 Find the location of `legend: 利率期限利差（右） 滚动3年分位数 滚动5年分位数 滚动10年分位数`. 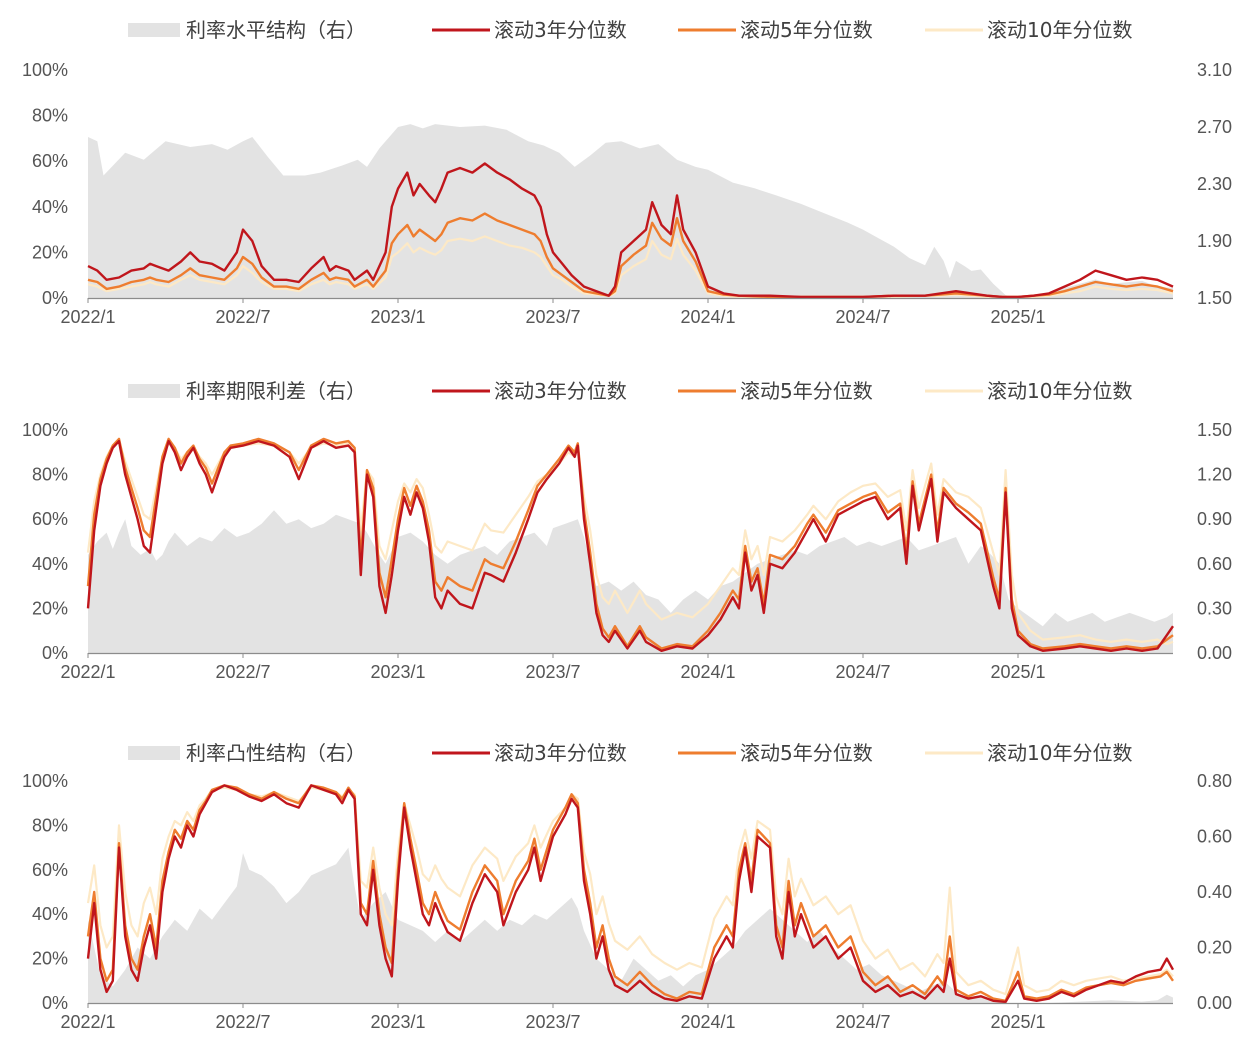

legend: 利率期限利差（右） 滚动3年分位数 滚动5年分位数 滚动10年分位数 is located at coordinates (630, 391).